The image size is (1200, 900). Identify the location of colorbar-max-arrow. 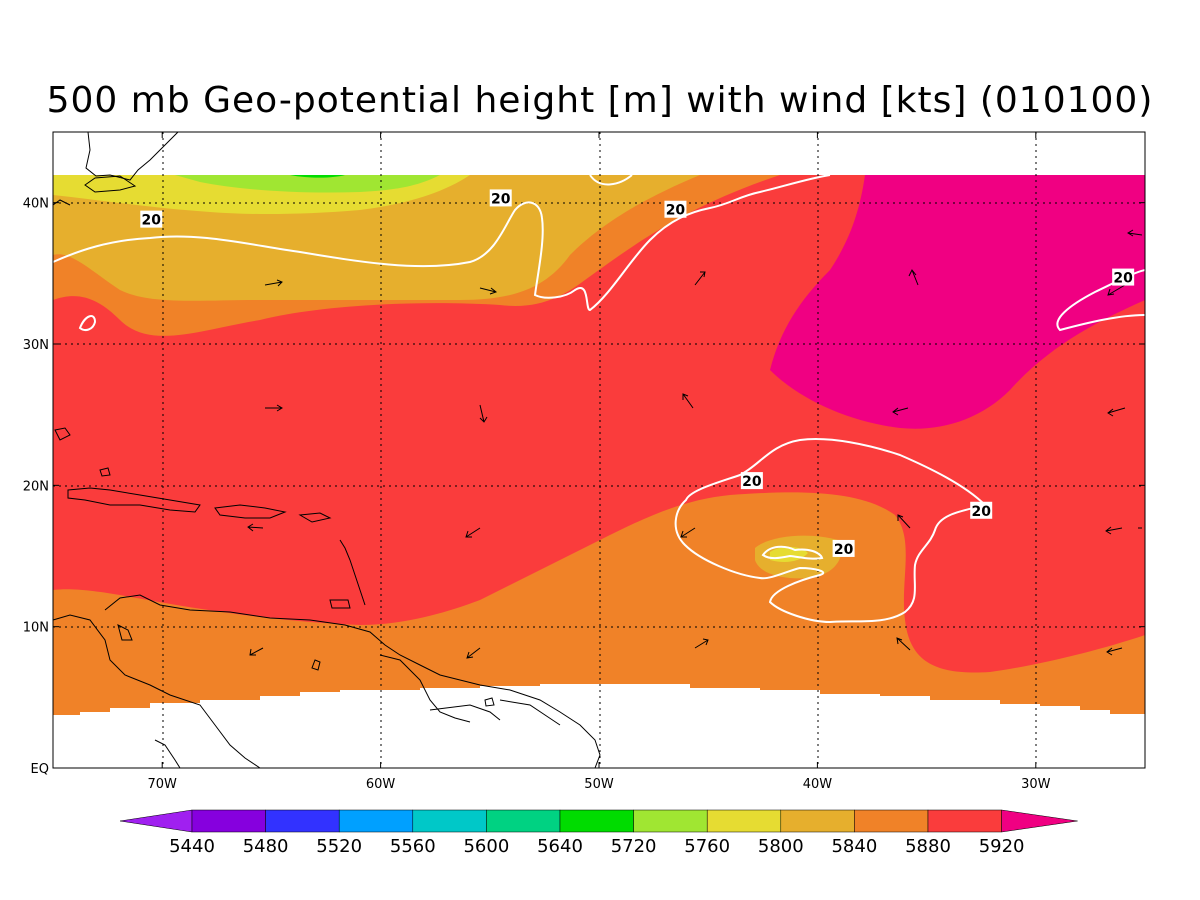
(1039, 821).